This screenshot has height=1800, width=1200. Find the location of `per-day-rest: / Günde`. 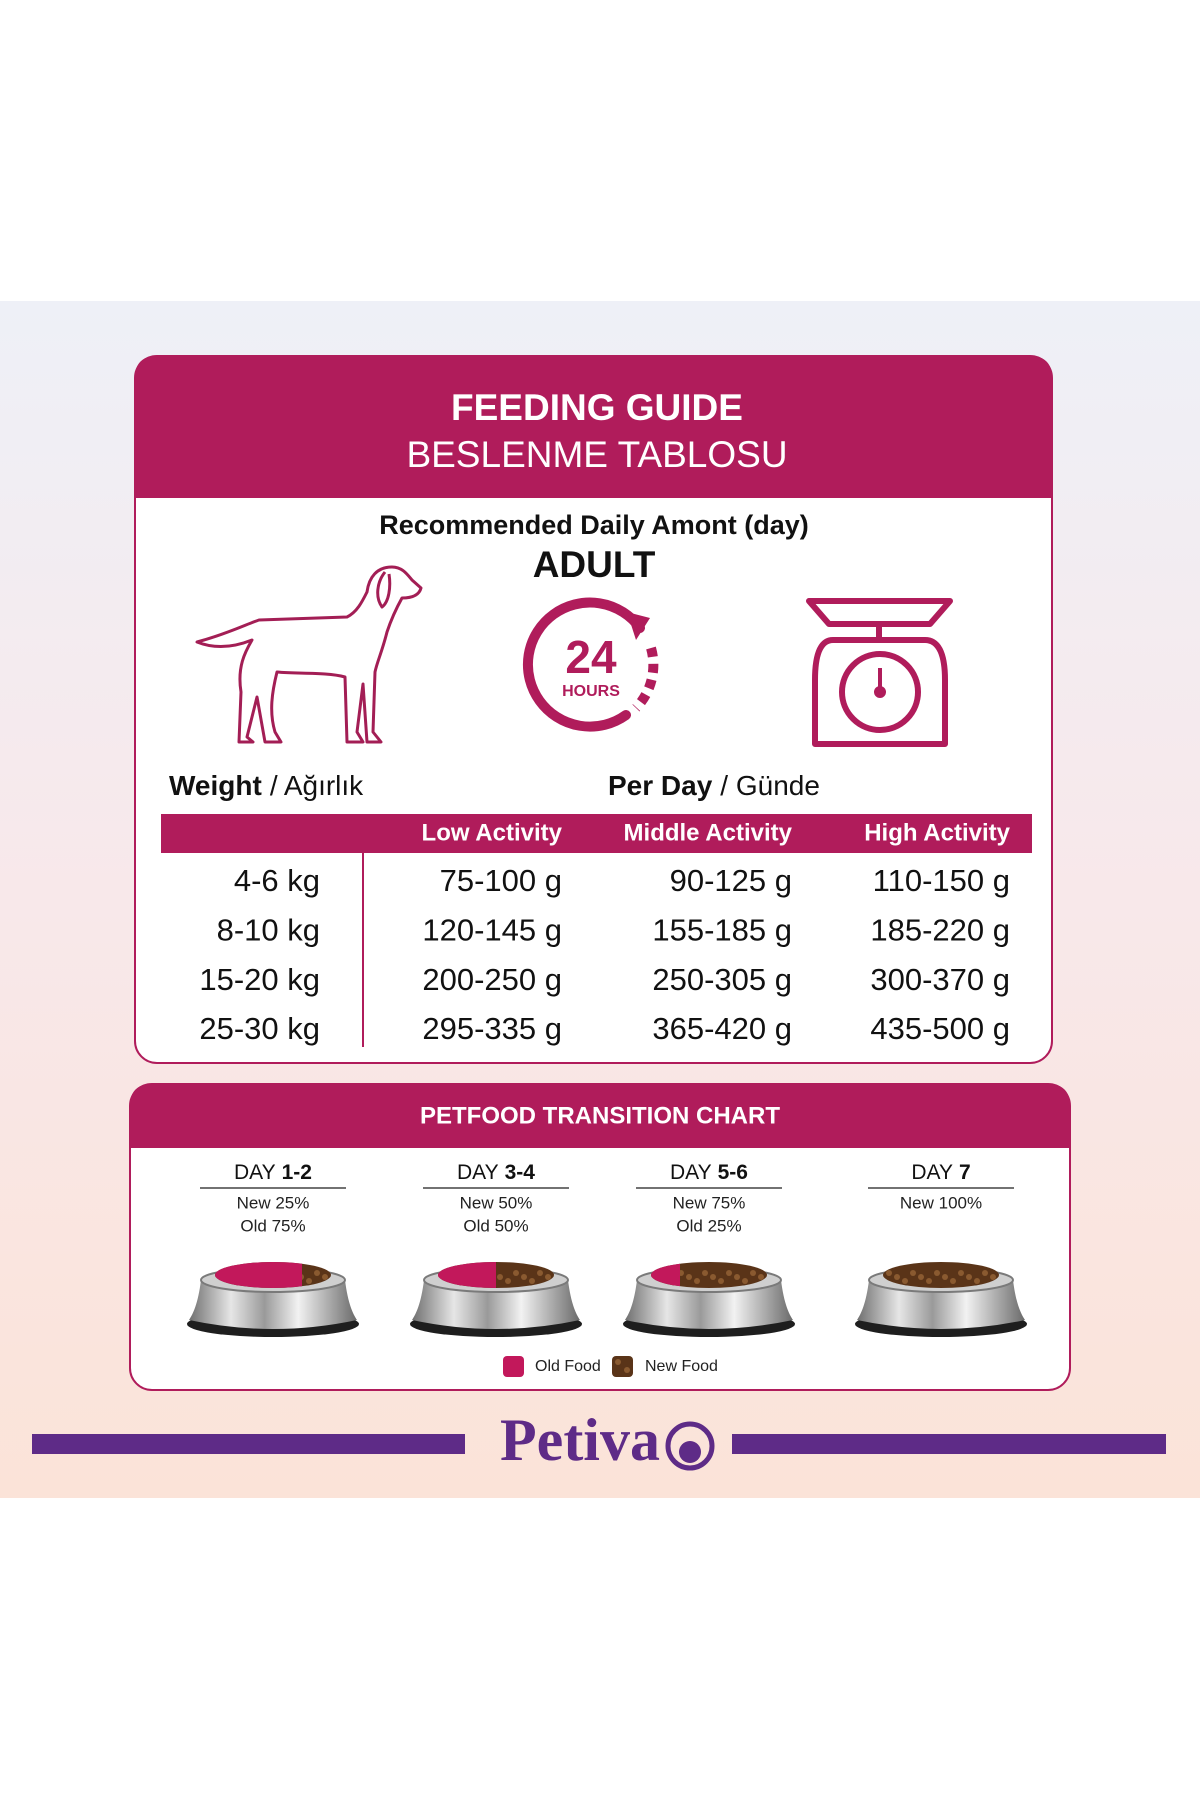

per-day-rest: / Günde is located at coordinates (770, 785).